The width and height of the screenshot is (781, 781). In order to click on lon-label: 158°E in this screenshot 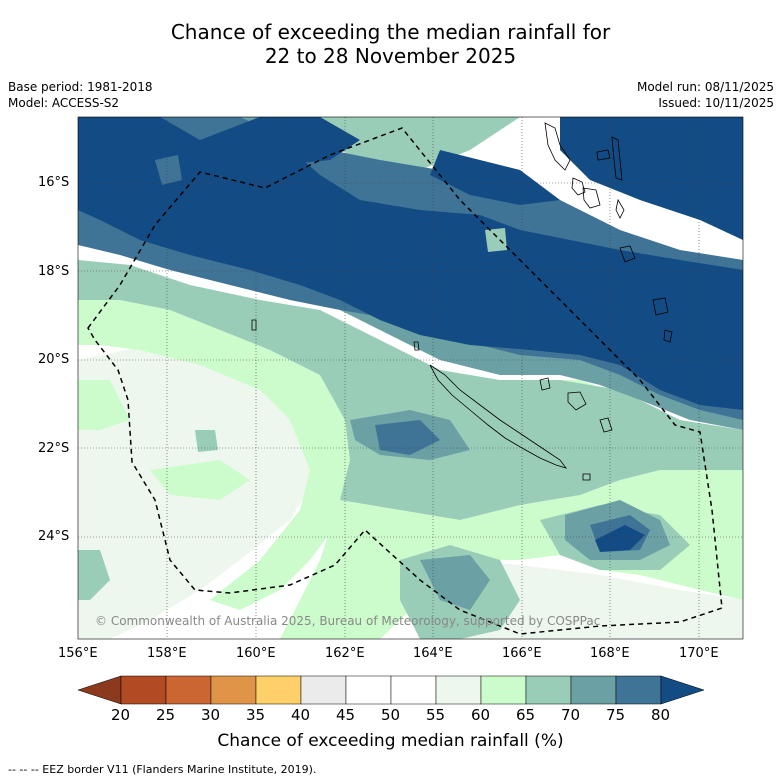, I will do `click(167, 653)`.